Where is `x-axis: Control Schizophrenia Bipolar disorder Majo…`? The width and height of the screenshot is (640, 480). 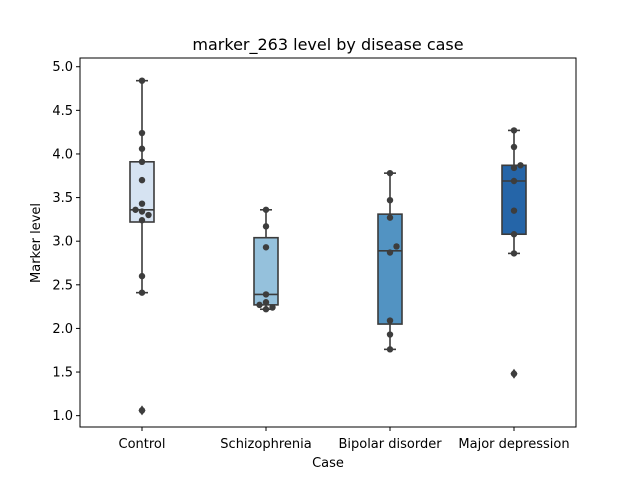
x-axis: Control Schizophrenia Bipolar disorder Majo… is located at coordinates (344, 439).